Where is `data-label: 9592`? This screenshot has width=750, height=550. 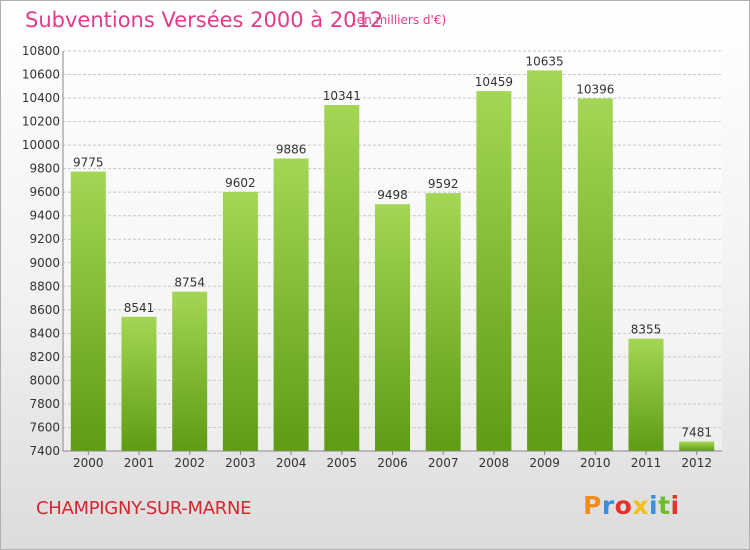
data-label: 9592 is located at coordinates (443, 184).